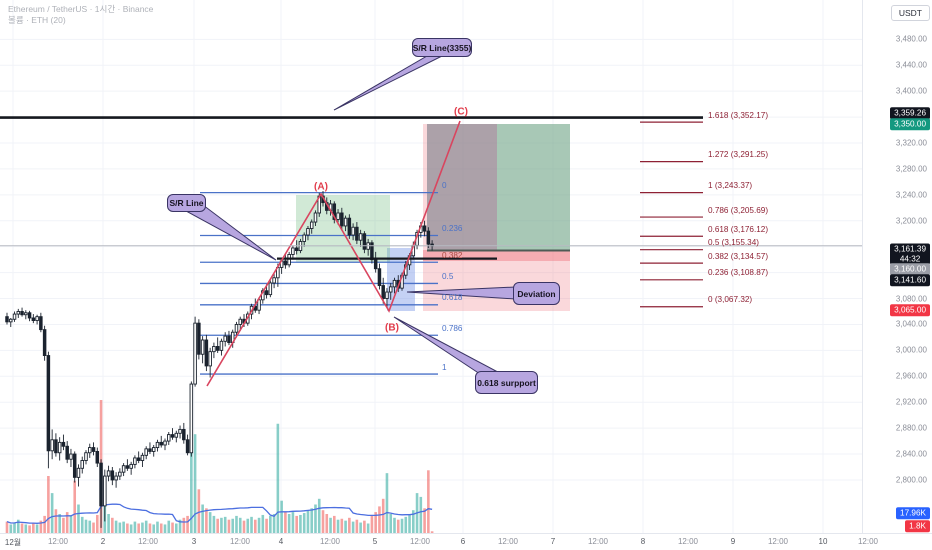 The height and width of the screenshot is (550, 932). I want to click on time-axis-label: 8, so click(643, 541).